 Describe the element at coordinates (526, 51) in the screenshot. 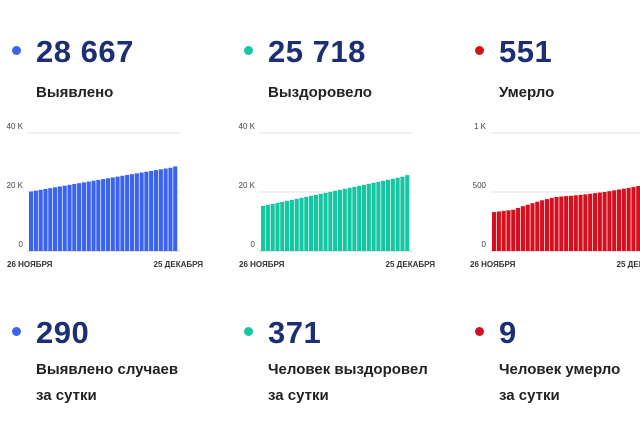

I see `deaths-total: 551` at that location.